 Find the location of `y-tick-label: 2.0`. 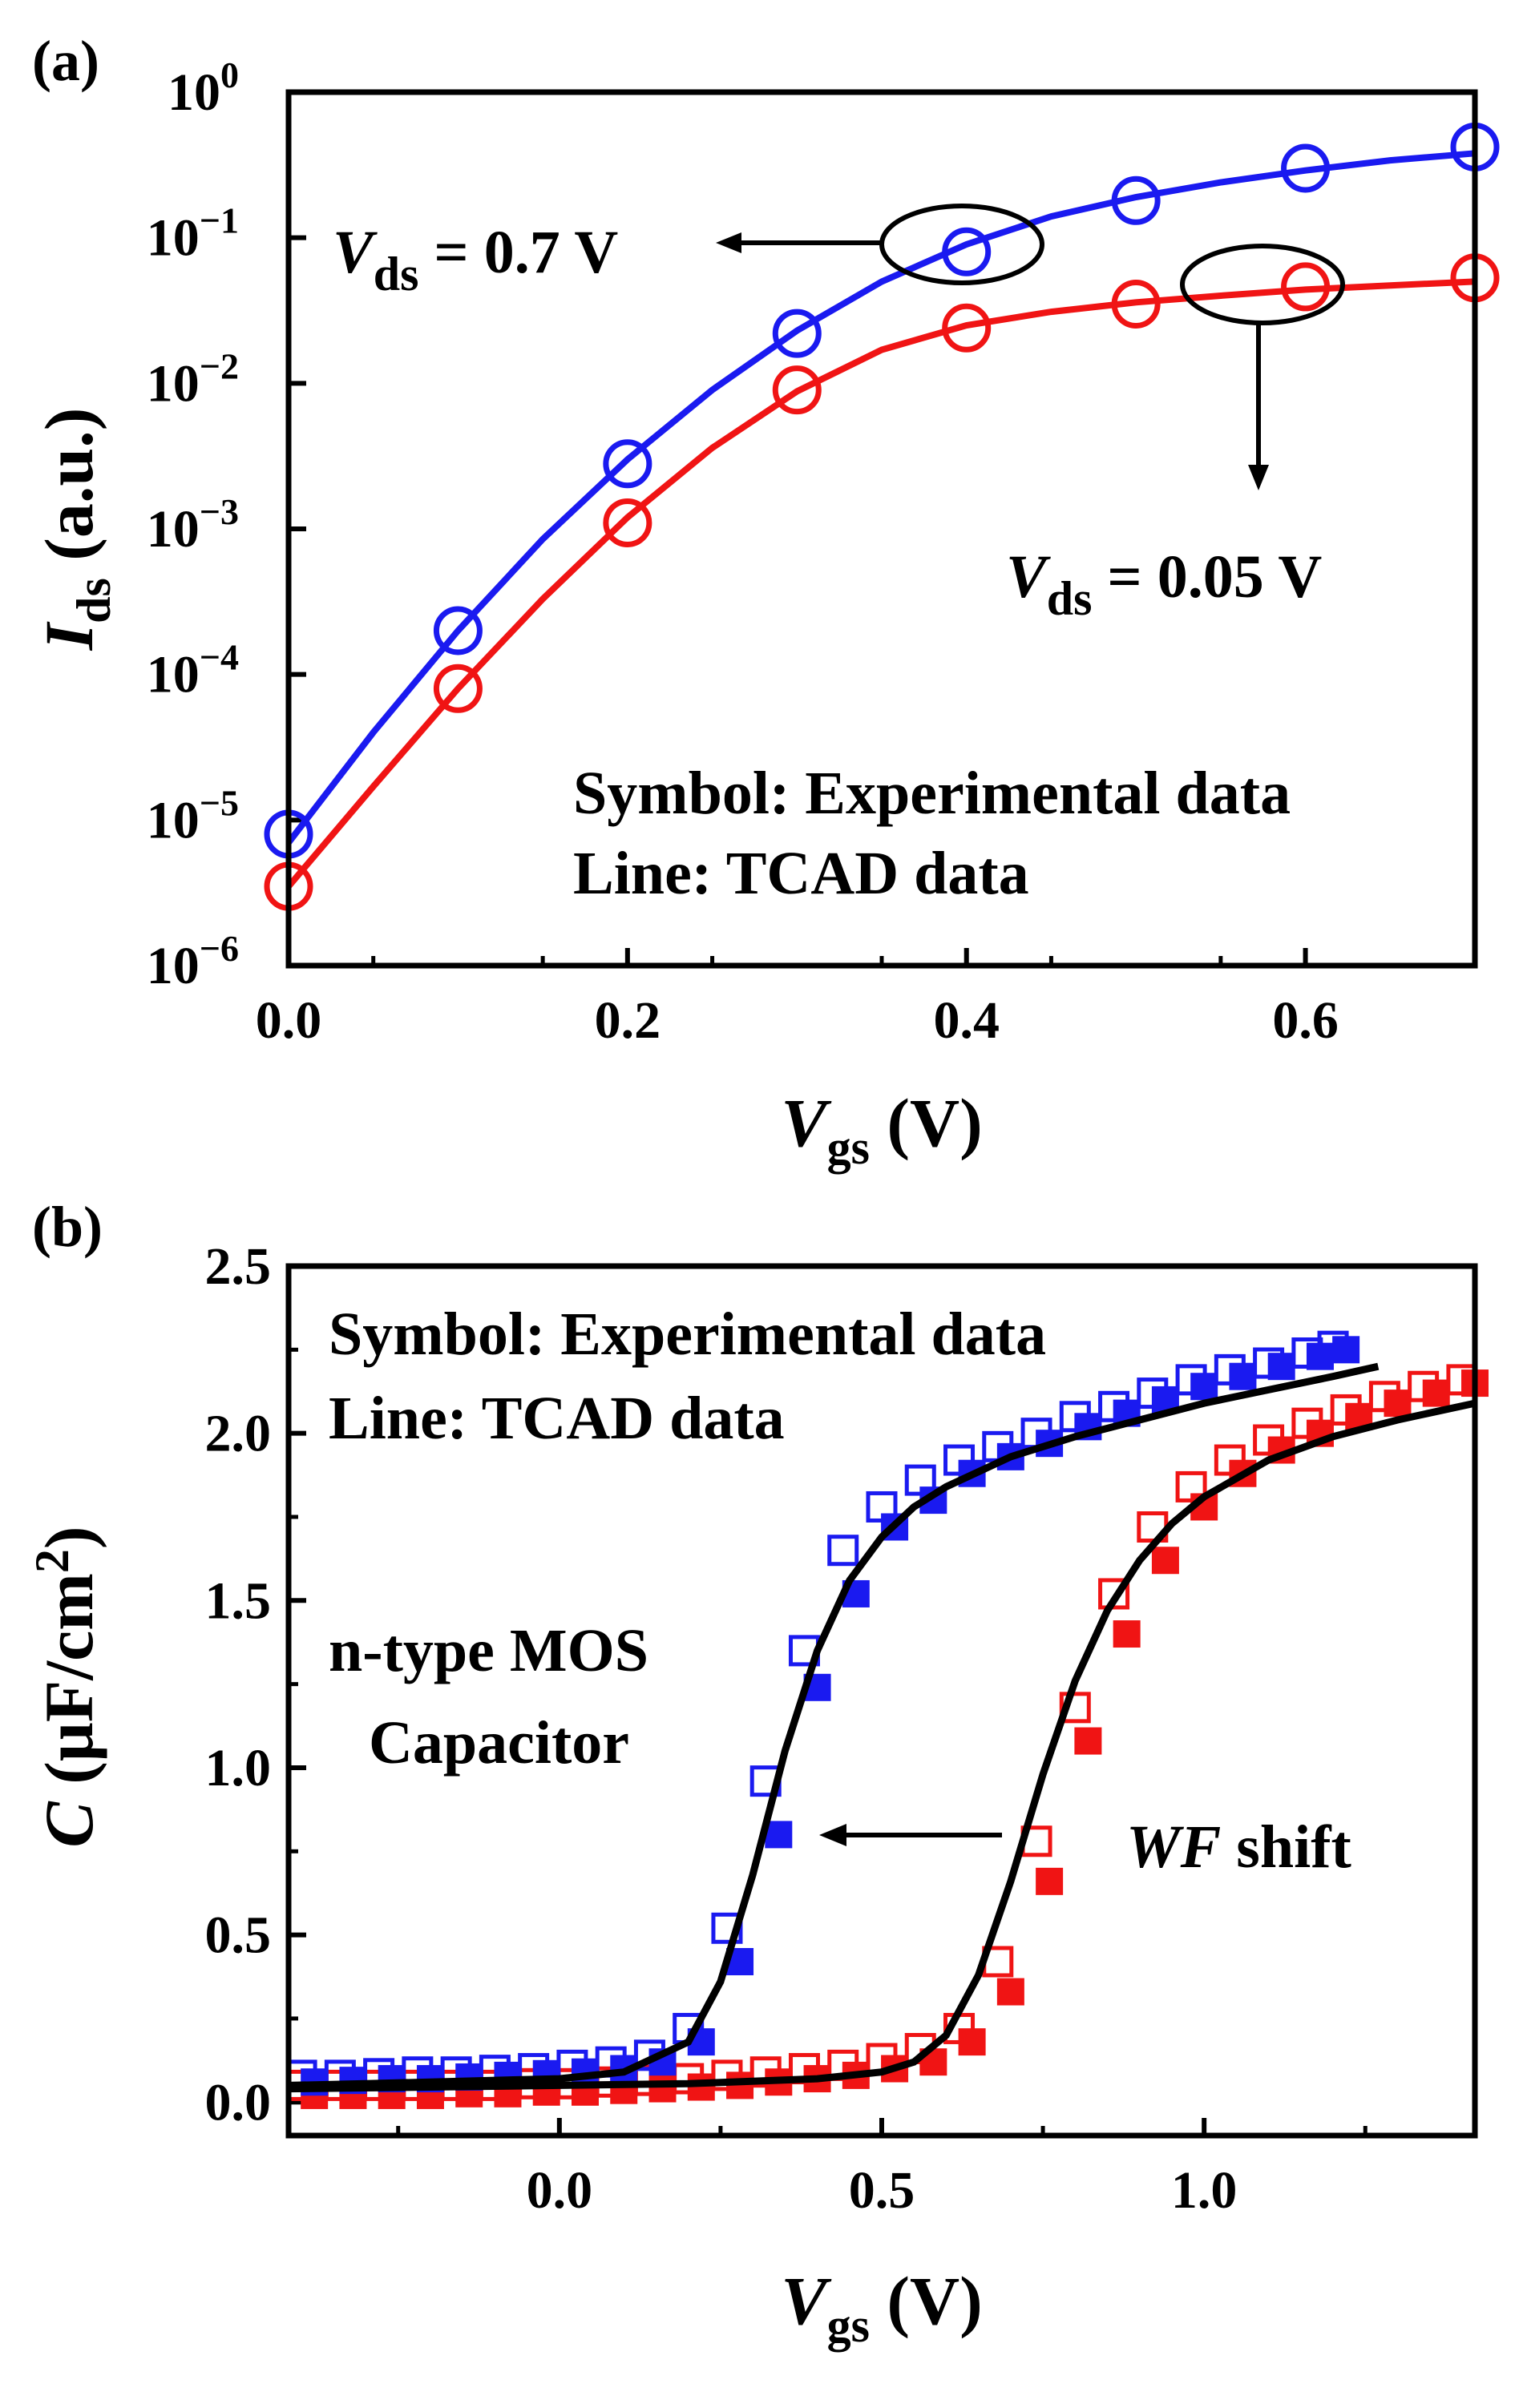

y-tick-label: 2.0 is located at coordinates (239, 1434).